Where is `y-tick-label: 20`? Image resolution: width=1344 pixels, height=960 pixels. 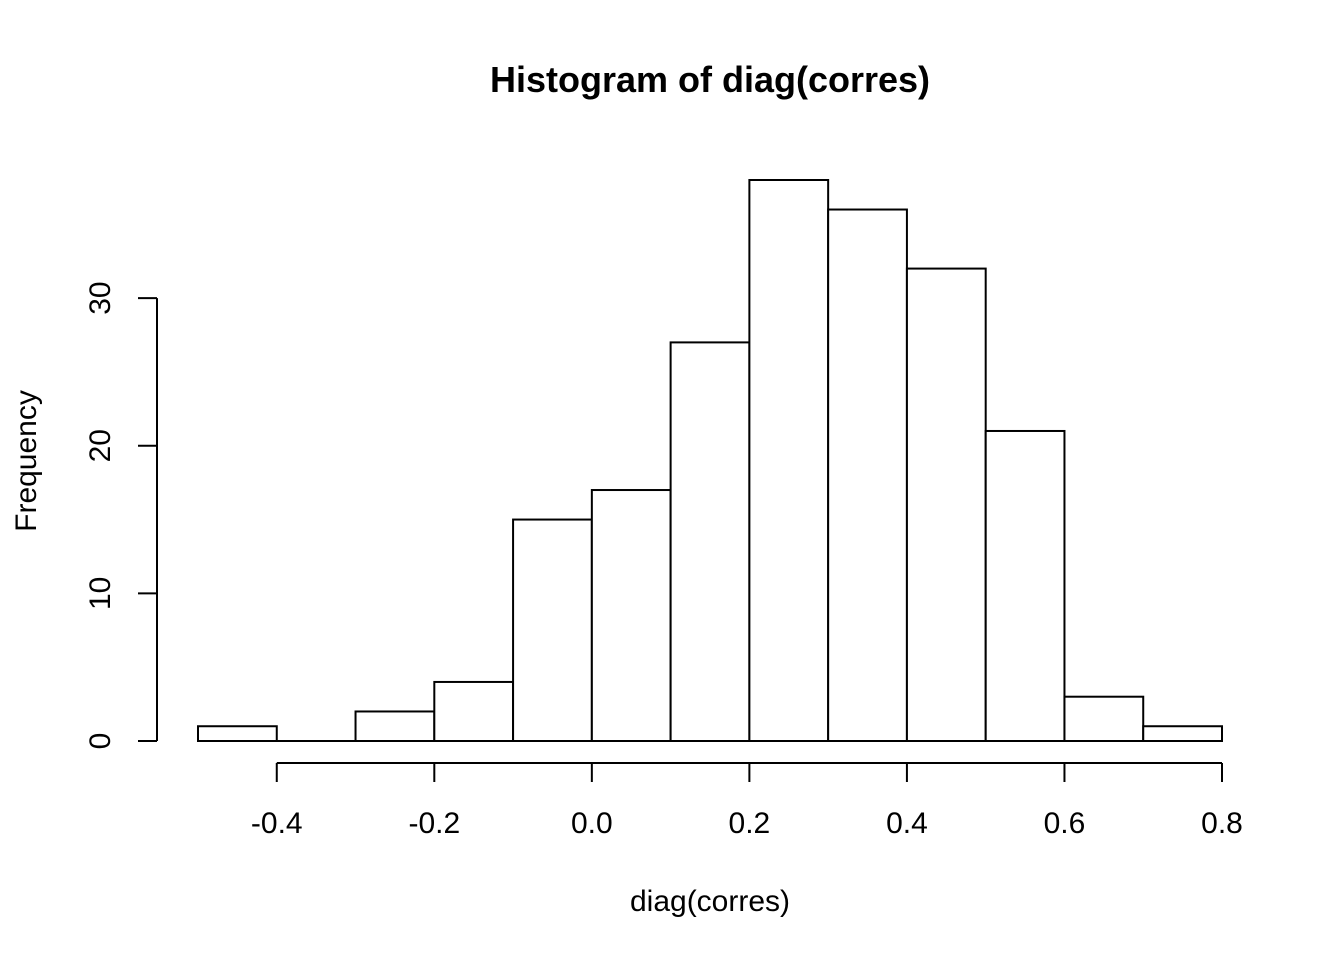
y-tick-label: 20 is located at coordinates (100, 445).